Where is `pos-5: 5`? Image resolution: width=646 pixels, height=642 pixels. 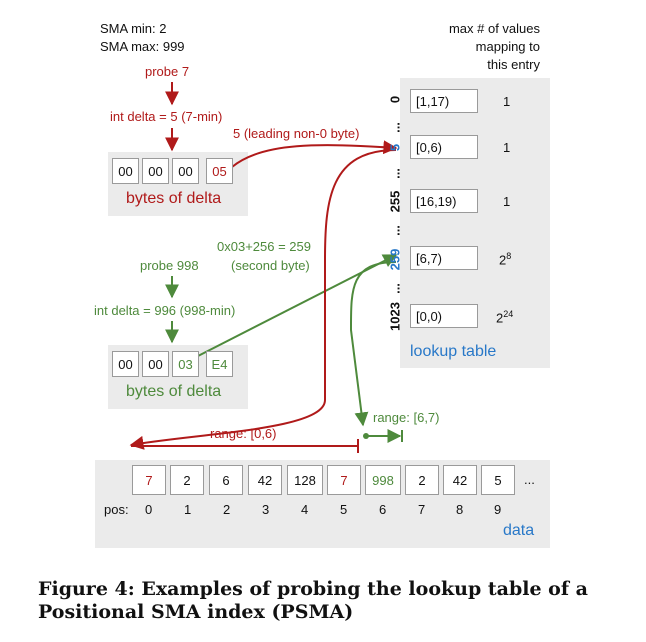 pos-5: 5 is located at coordinates (344, 509).